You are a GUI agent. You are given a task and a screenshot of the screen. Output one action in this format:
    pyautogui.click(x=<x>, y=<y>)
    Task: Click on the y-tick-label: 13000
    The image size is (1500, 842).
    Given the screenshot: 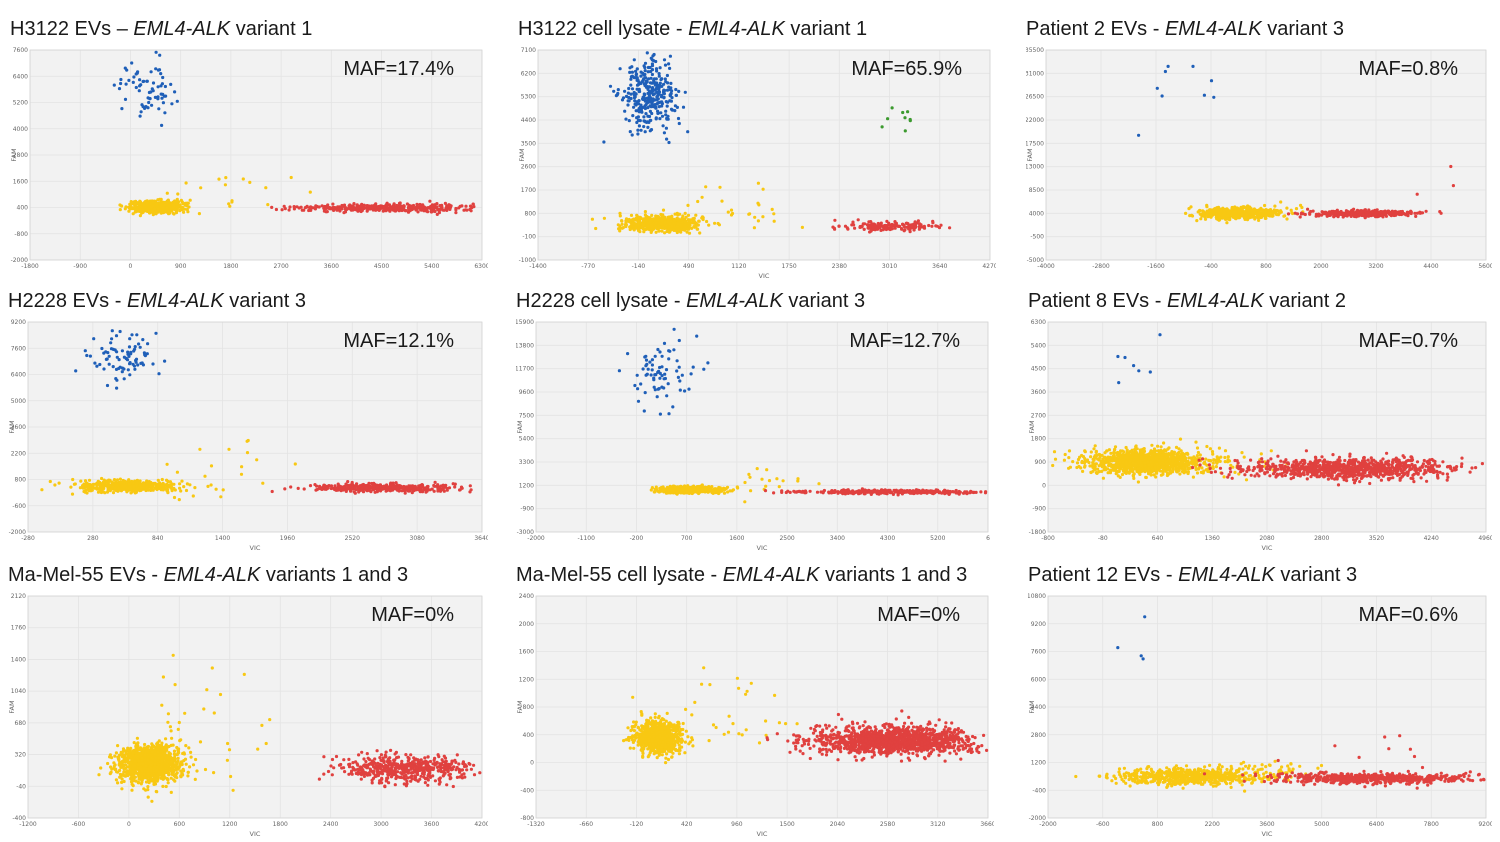 What is the action you would take?
    pyautogui.click(x=1035, y=167)
    